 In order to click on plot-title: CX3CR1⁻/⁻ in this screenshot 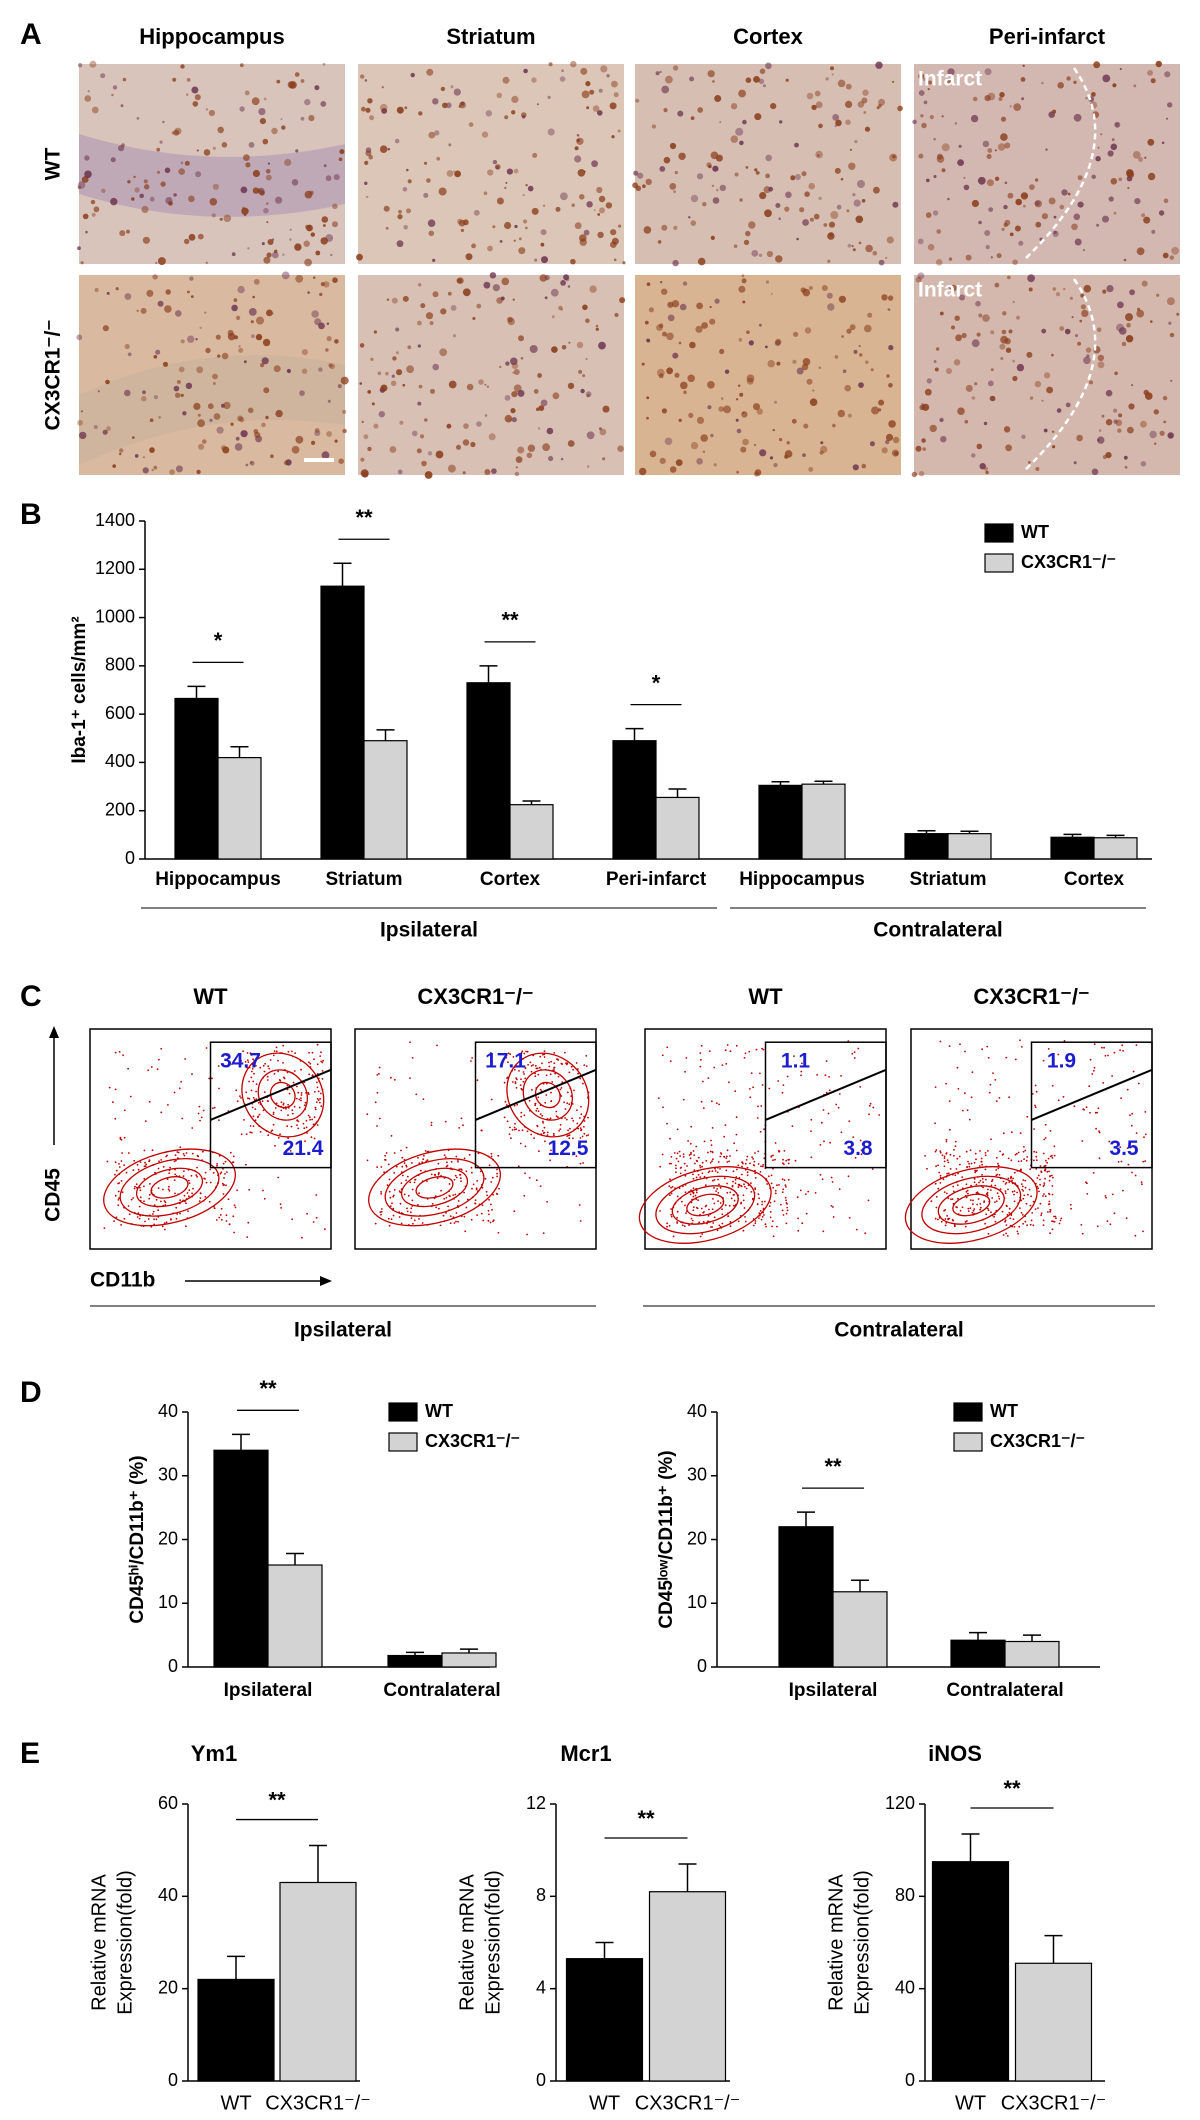, I will do `click(1031, 996)`.